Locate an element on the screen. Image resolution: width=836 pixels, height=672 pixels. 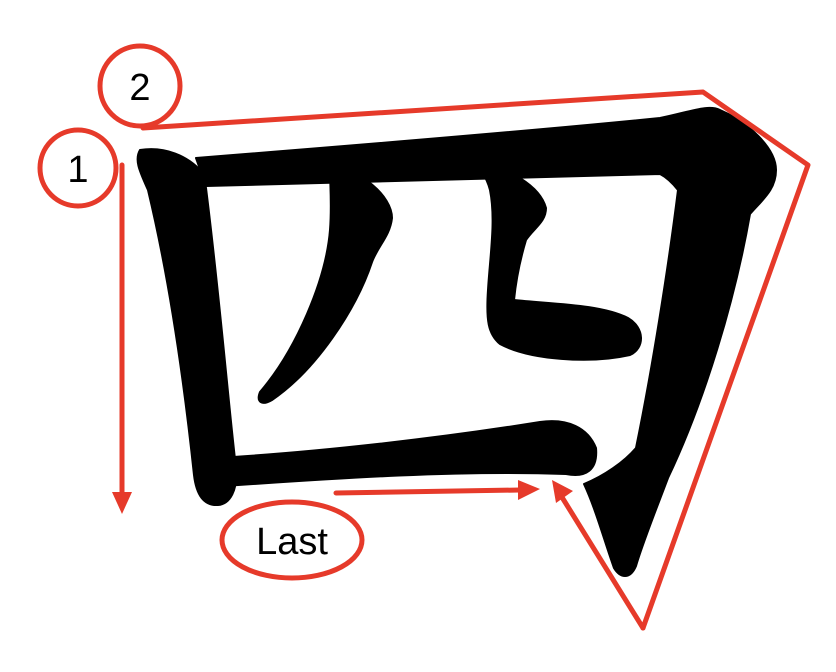
glyph-stroke-inner-left is located at coordinates (325, 285).